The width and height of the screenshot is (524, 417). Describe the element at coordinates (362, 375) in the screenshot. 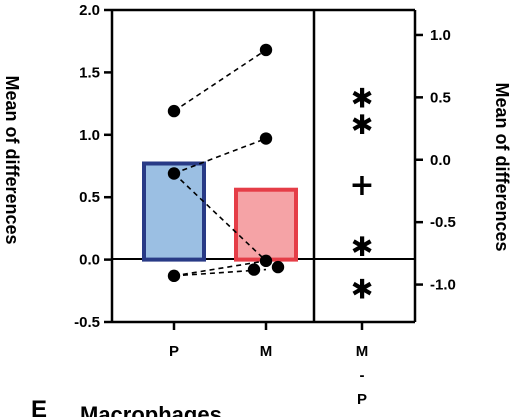

I see `difference-category-label-part: -` at that location.